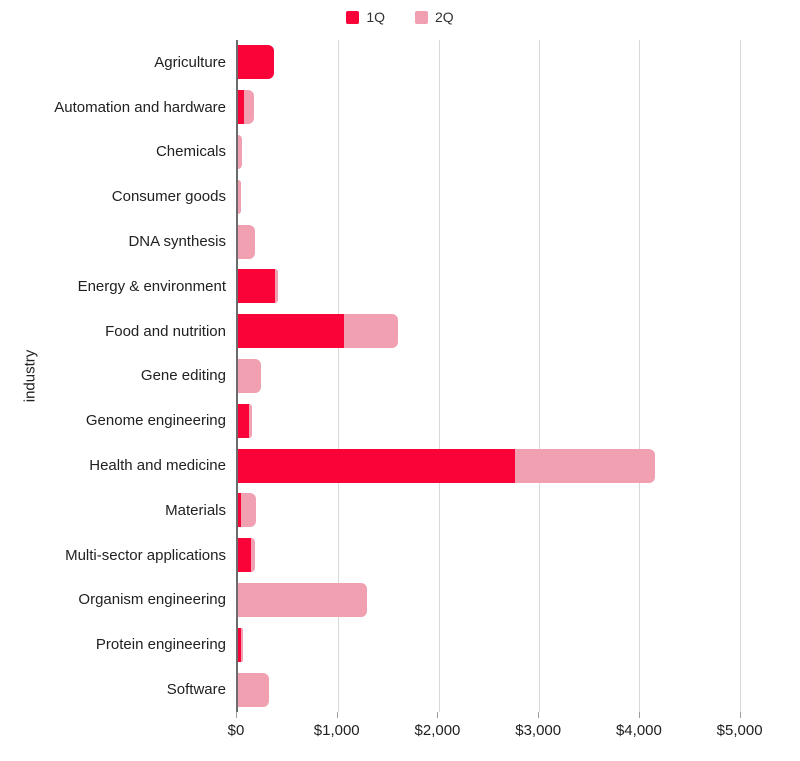 The width and height of the screenshot is (800, 761). I want to click on x-axis: $0 $1,000 $2,000 $3,000 $4,000 $5,000, so click(509, 732).